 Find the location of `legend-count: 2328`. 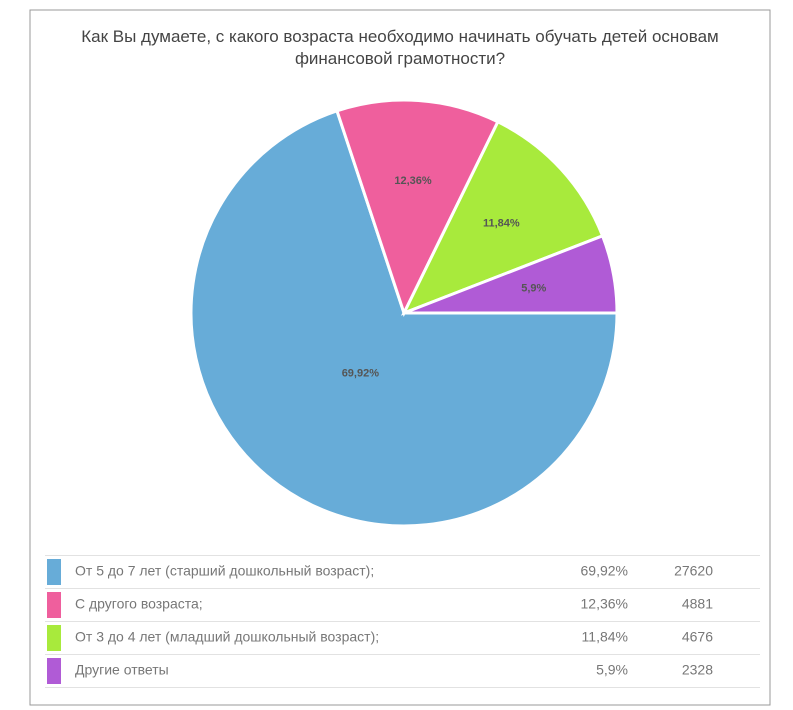

legend-count: 2328 is located at coordinates (697, 670).